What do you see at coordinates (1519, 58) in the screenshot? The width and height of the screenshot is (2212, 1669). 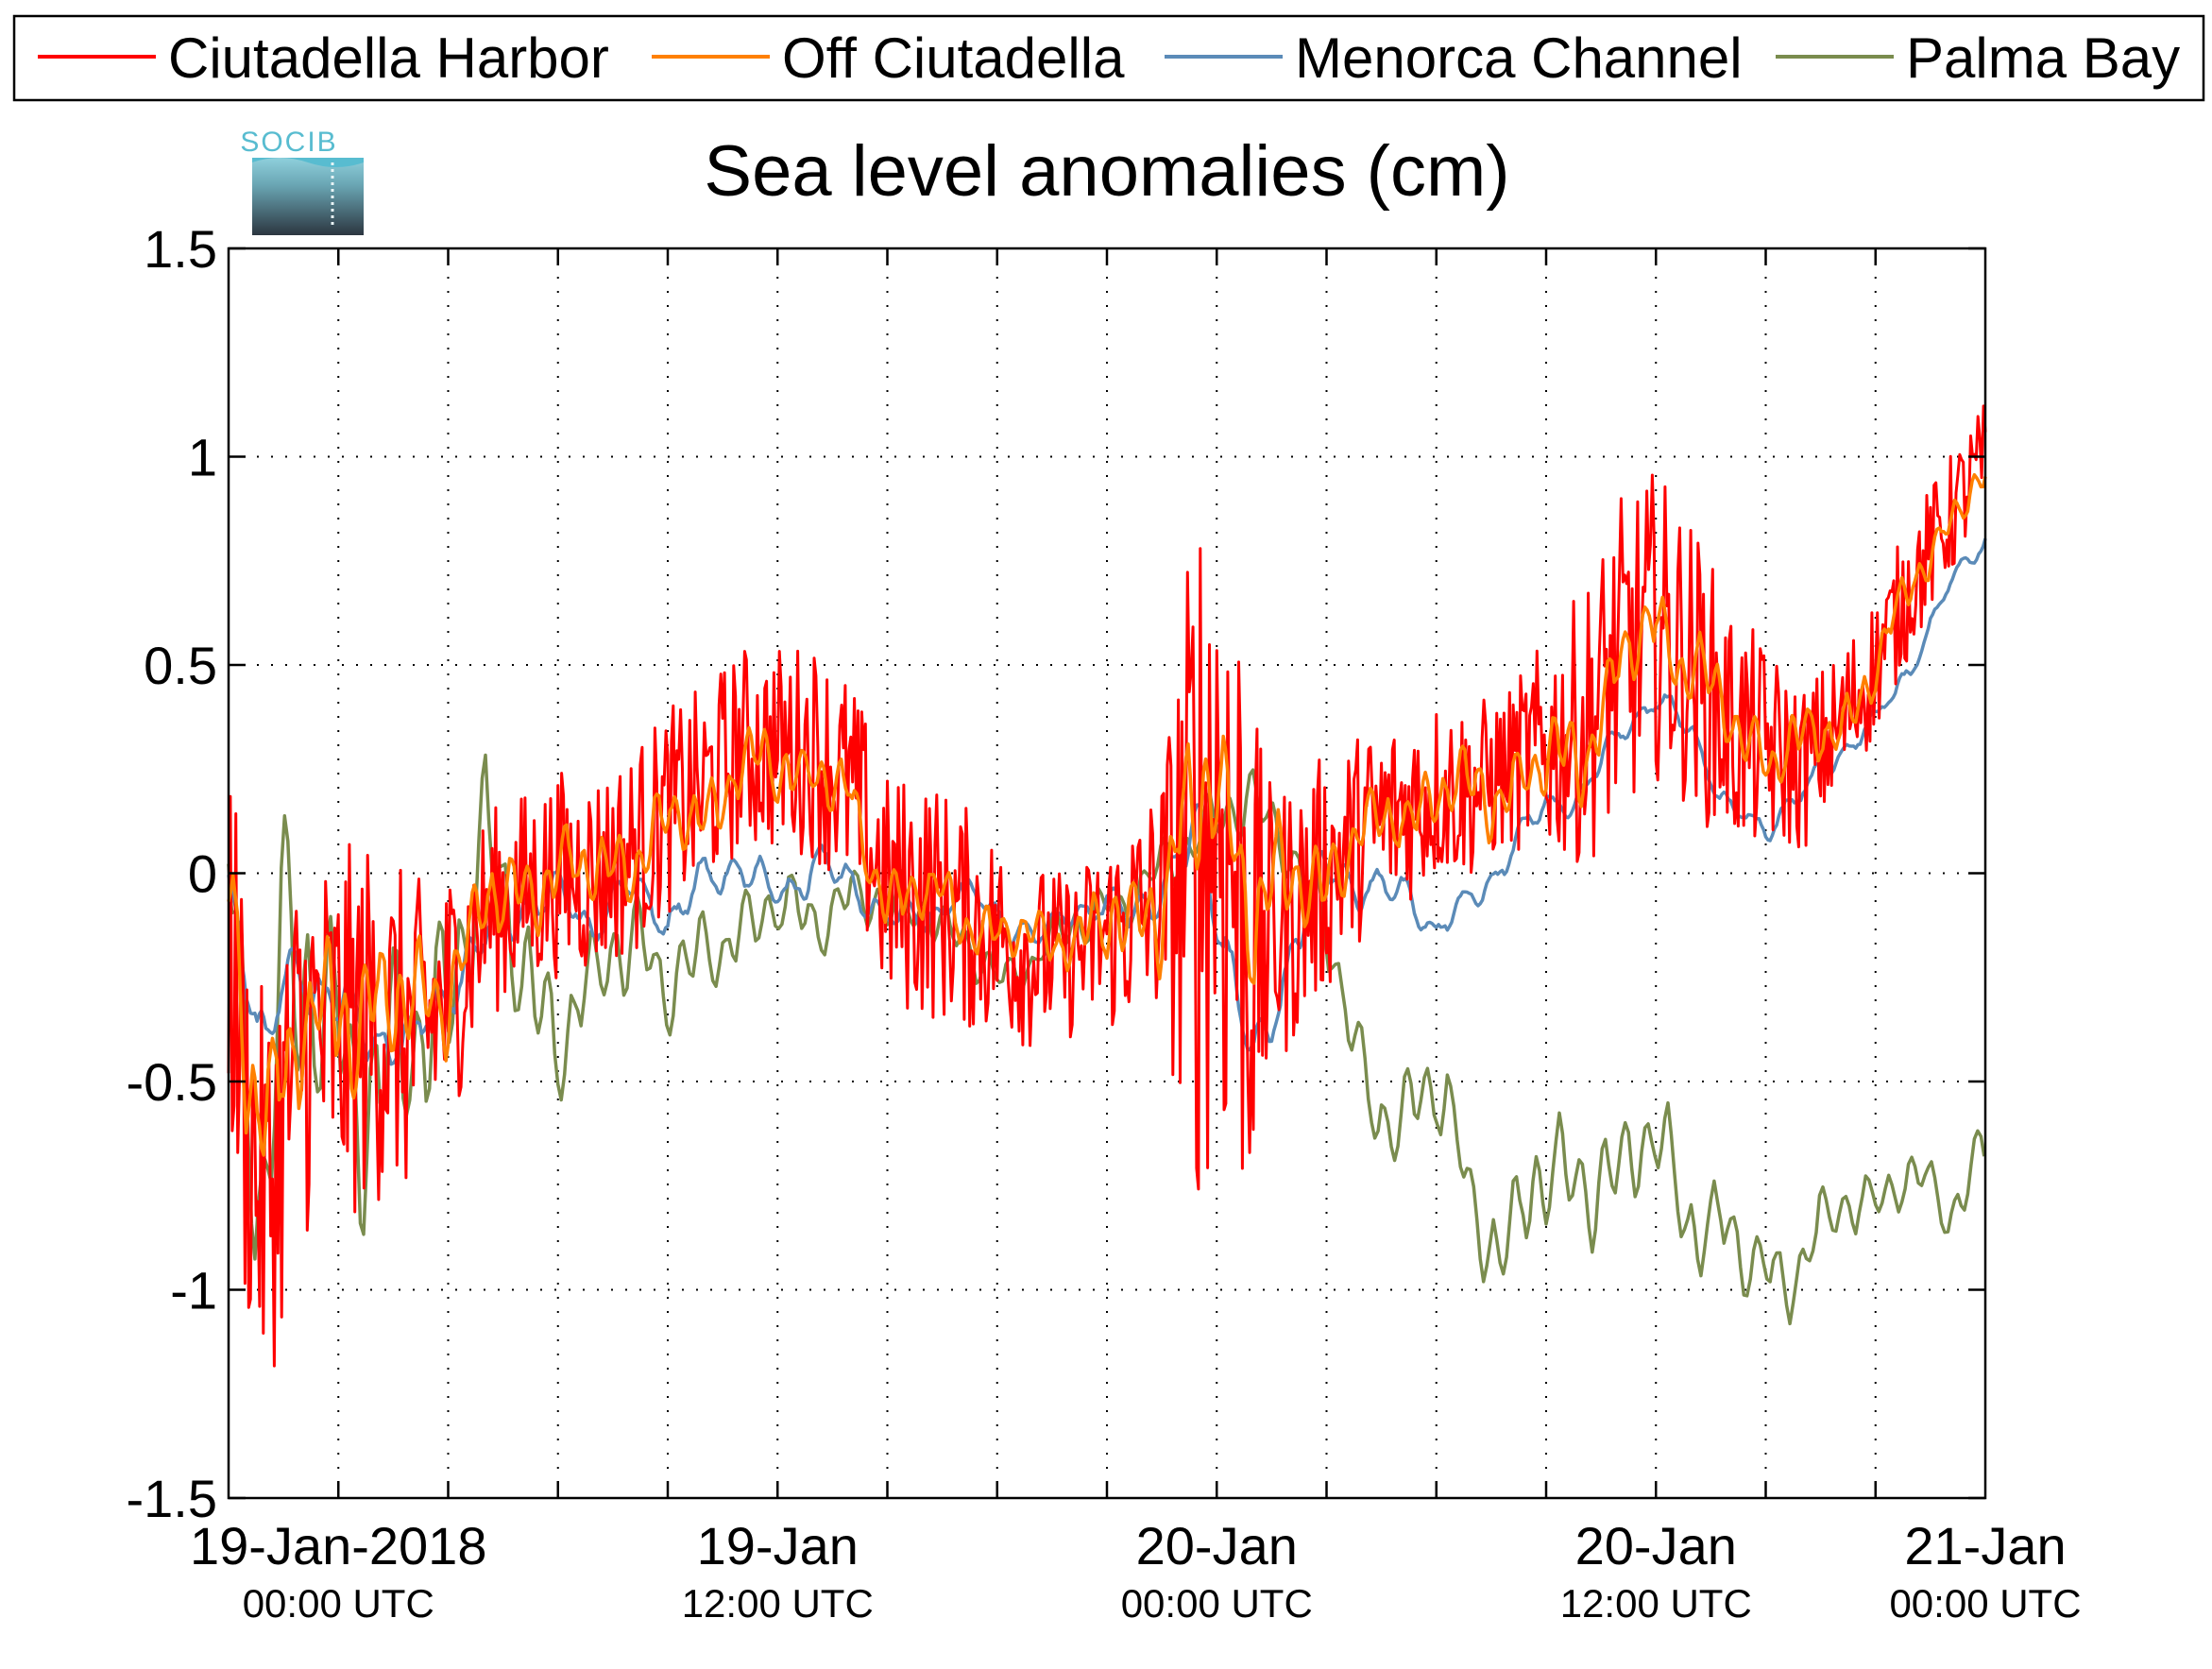 I see `legend-label: Menorca Channel` at bounding box center [1519, 58].